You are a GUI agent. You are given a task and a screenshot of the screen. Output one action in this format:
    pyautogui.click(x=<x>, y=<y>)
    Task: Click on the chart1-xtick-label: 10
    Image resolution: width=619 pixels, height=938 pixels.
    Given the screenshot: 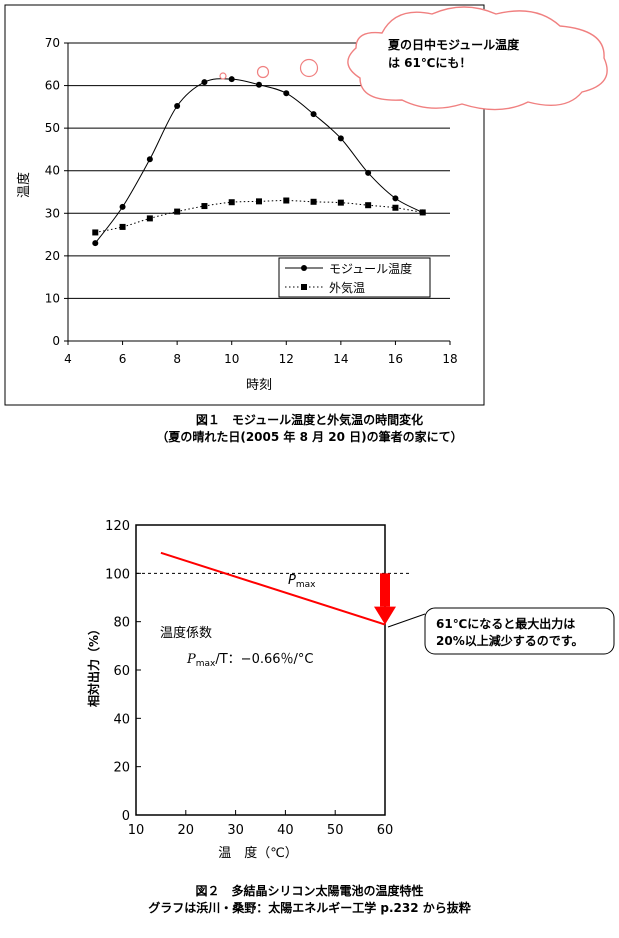 What is the action you would take?
    pyautogui.click(x=231, y=359)
    